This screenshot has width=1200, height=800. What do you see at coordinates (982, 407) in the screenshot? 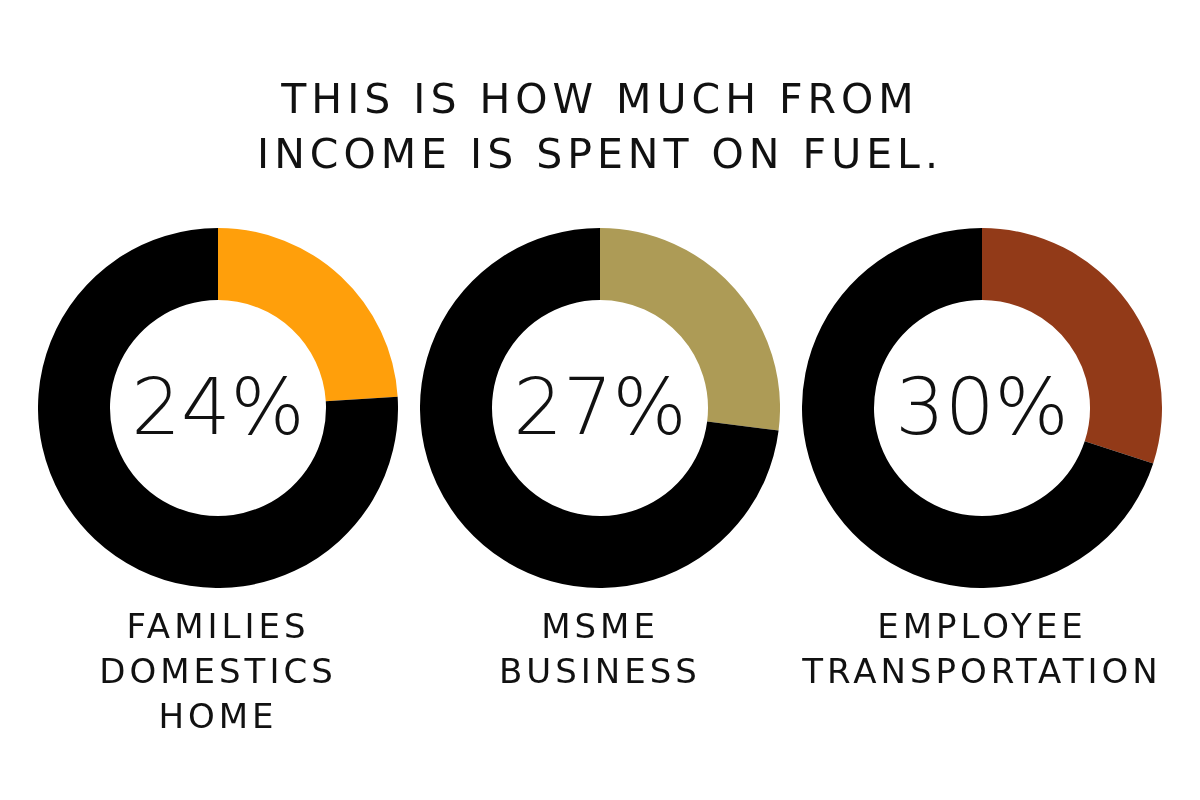
I see `data-label: 30%` at bounding box center [982, 407].